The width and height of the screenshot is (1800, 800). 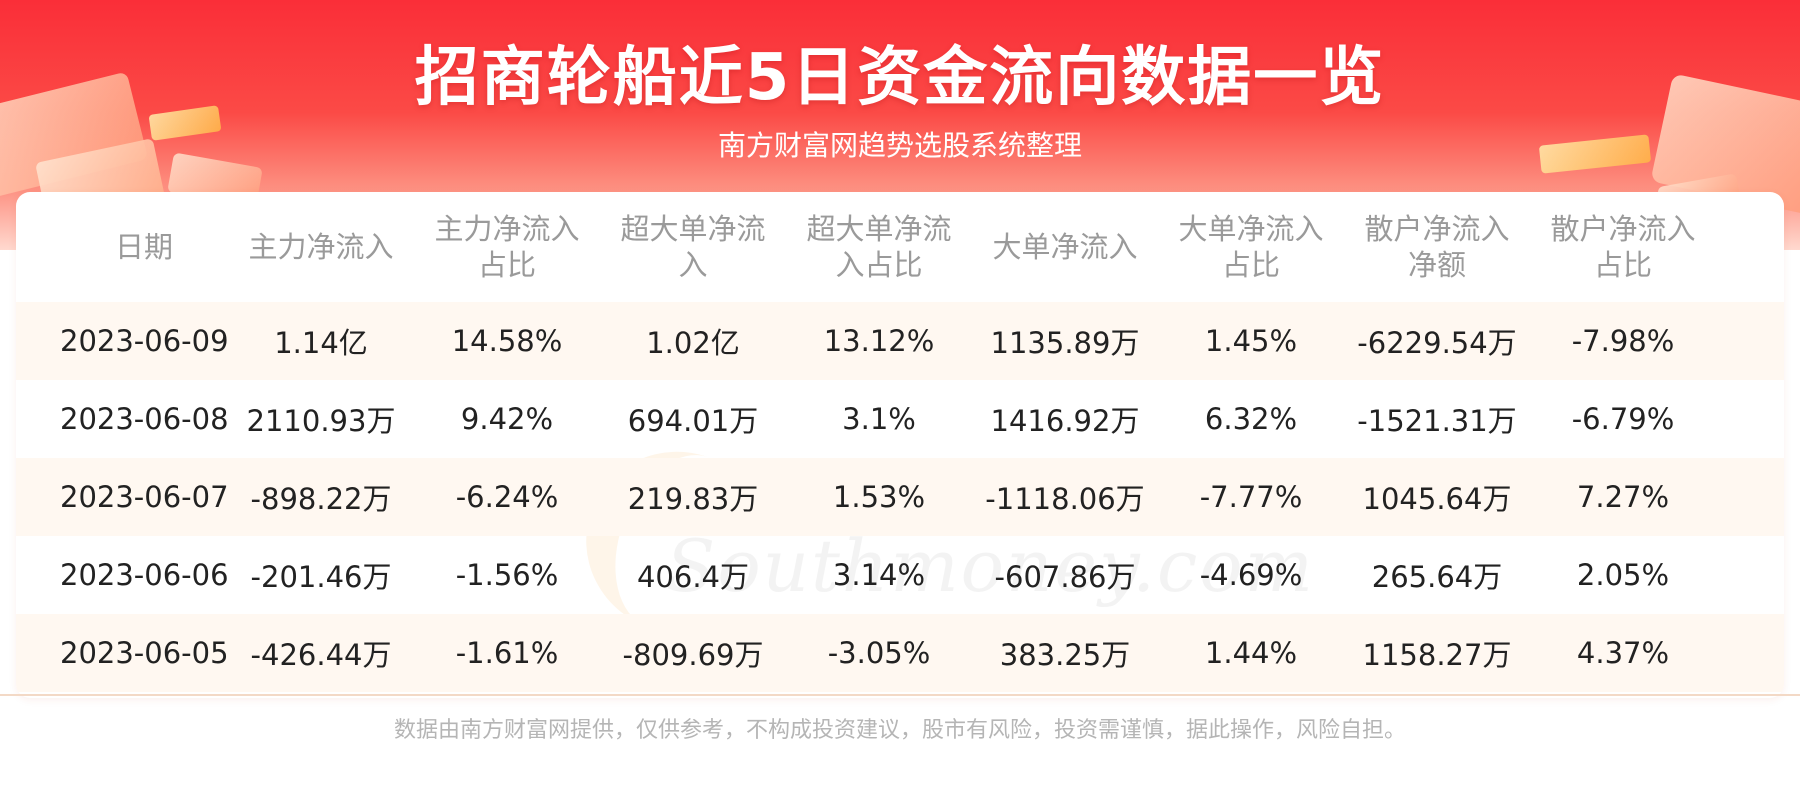 I want to click on value-cell: 6.32%, so click(x=1251, y=419).